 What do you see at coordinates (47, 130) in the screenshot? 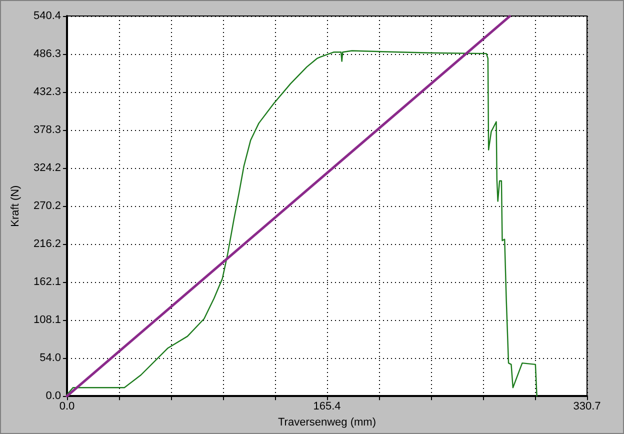
I see `y-tick-label: 378.3` at bounding box center [47, 130].